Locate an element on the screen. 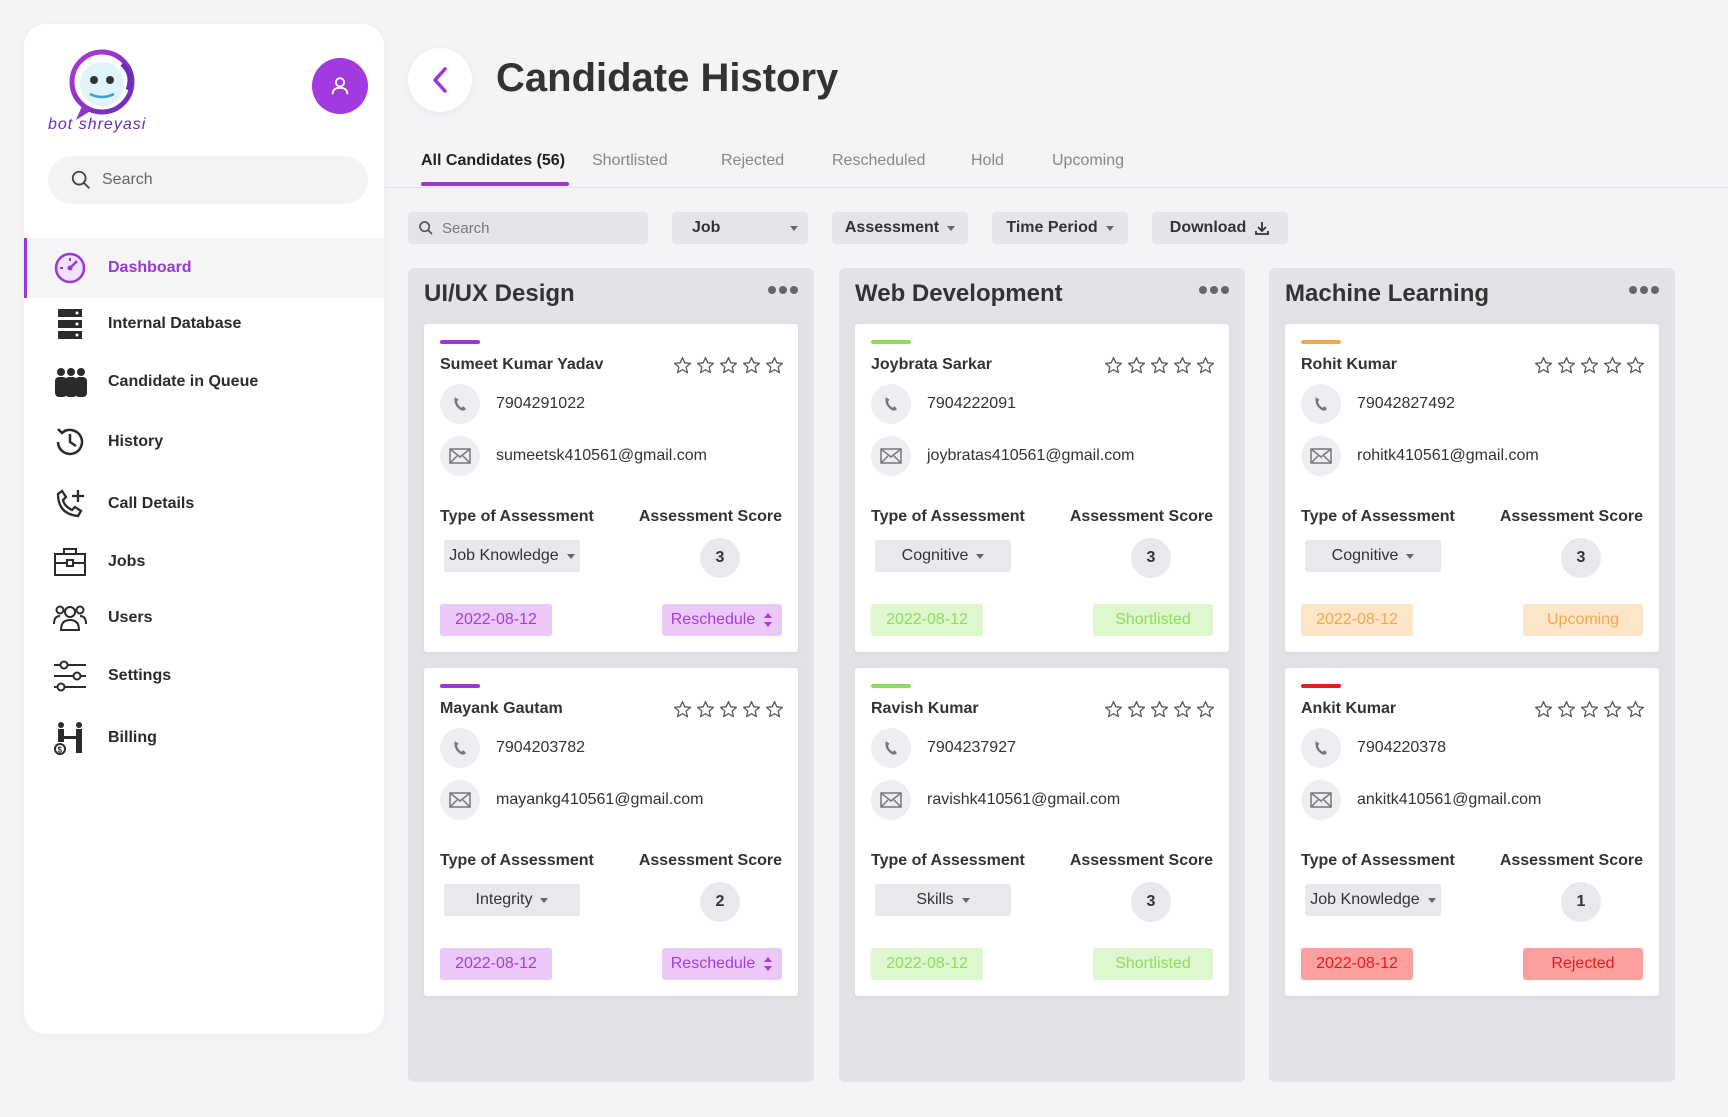 The width and height of the screenshot is (1728, 1117). back-button is located at coordinates (440, 80).